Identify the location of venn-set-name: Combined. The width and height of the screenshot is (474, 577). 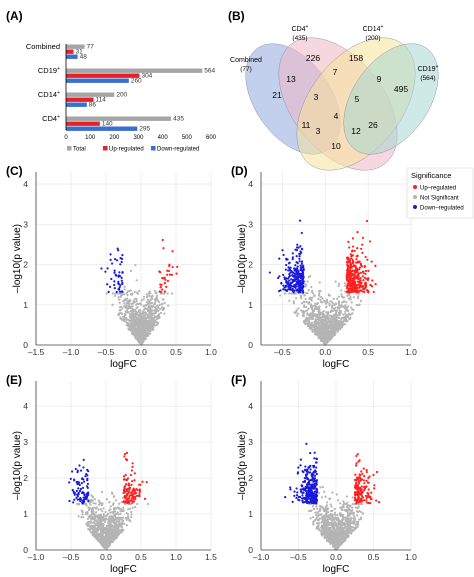
(246, 60).